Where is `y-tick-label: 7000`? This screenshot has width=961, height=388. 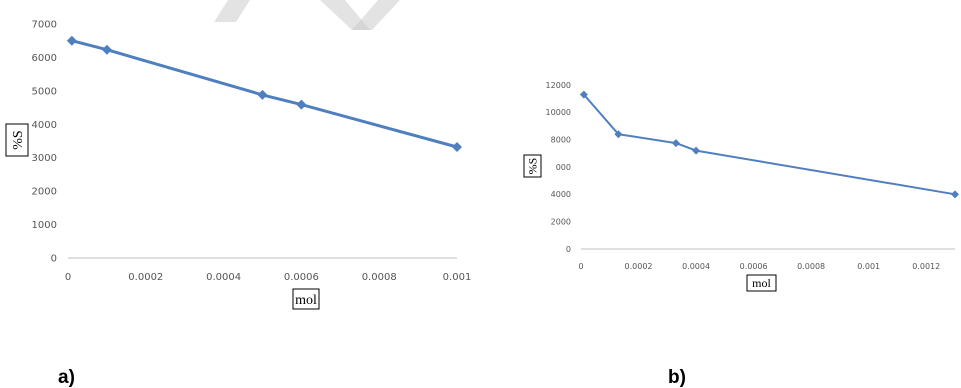
y-tick-label: 7000 is located at coordinates (44, 25).